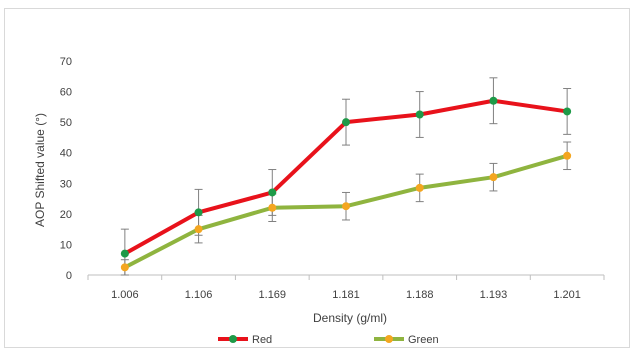 This screenshot has width=638, height=350. What do you see at coordinates (66, 215) in the screenshot?
I see `y-tick-label: 20` at bounding box center [66, 215].